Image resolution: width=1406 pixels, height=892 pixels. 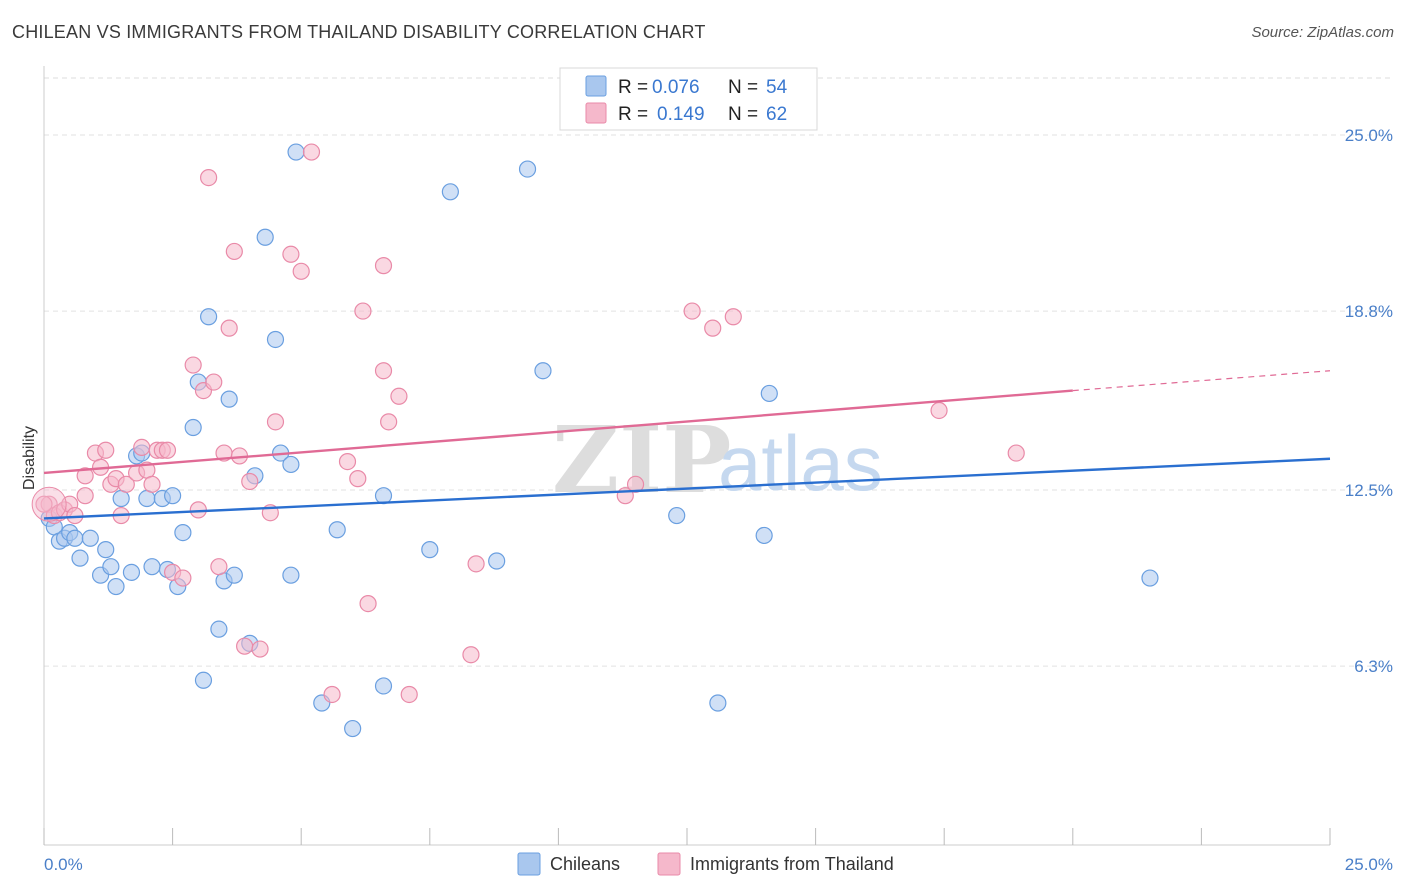 I want to click on chileans-trend-line, so click(x=687, y=488).